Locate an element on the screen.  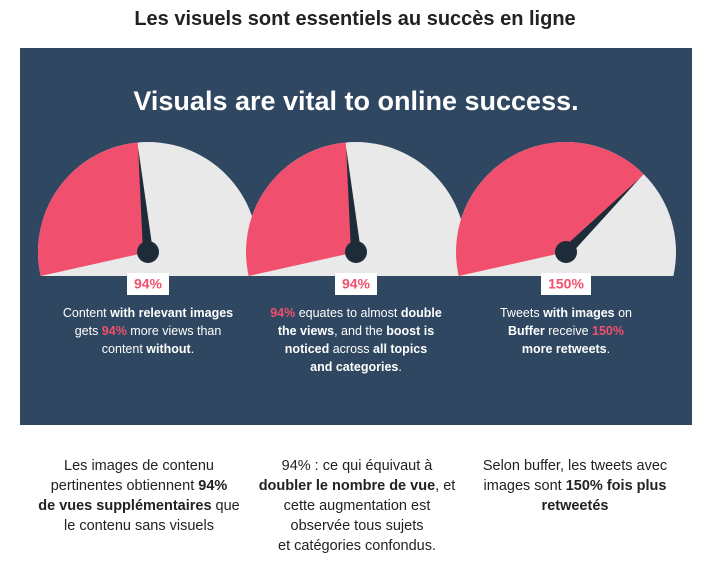
text: 150% fois plus is located at coordinates (616, 486).